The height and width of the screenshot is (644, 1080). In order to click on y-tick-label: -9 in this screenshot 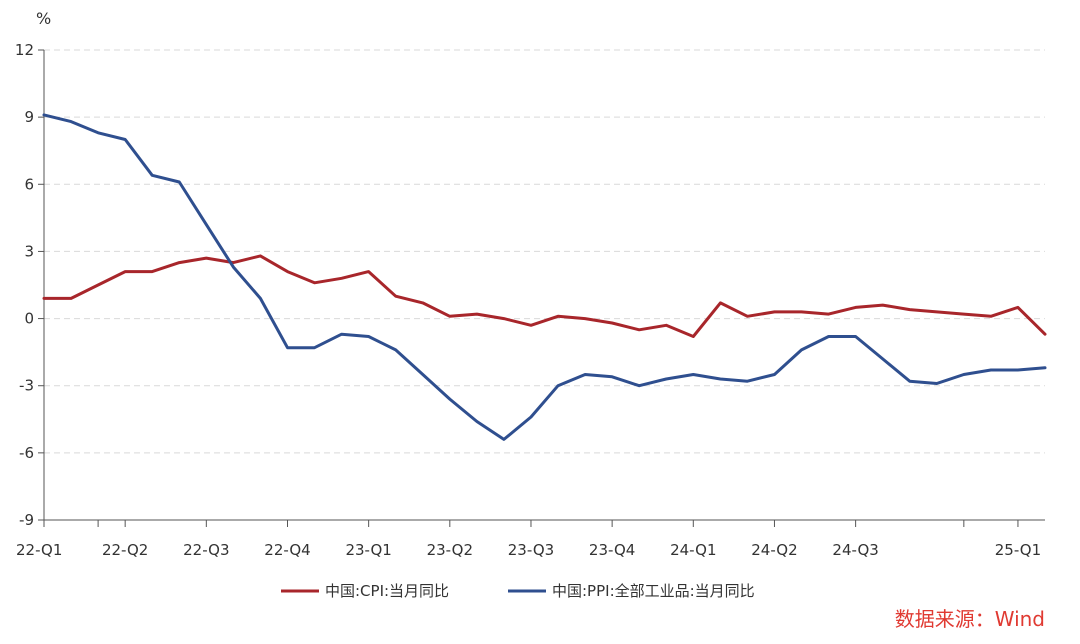, I will do `click(26, 520)`.